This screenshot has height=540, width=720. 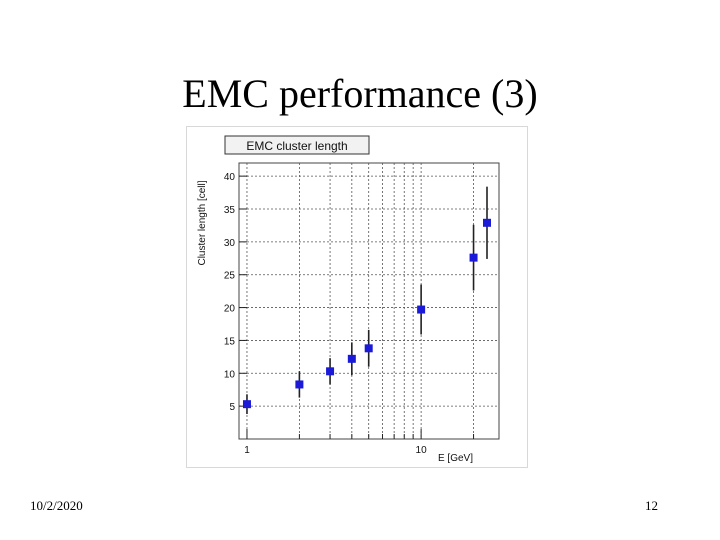 What do you see at coordinates (232, 407) in the screenshot?
I see `y-tick-label: 5` at bounding box center [232, 407].